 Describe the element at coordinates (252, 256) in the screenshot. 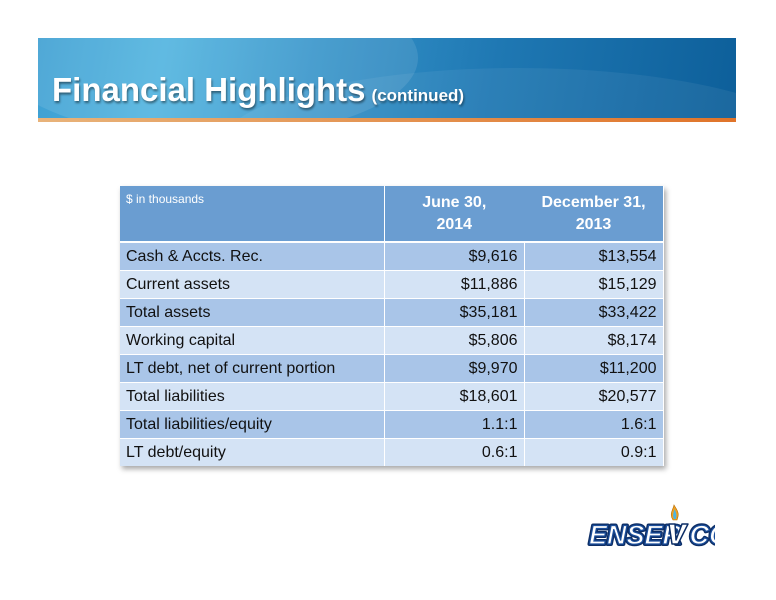

I see `row-label: Cash & Accts. Rec.` at that location.